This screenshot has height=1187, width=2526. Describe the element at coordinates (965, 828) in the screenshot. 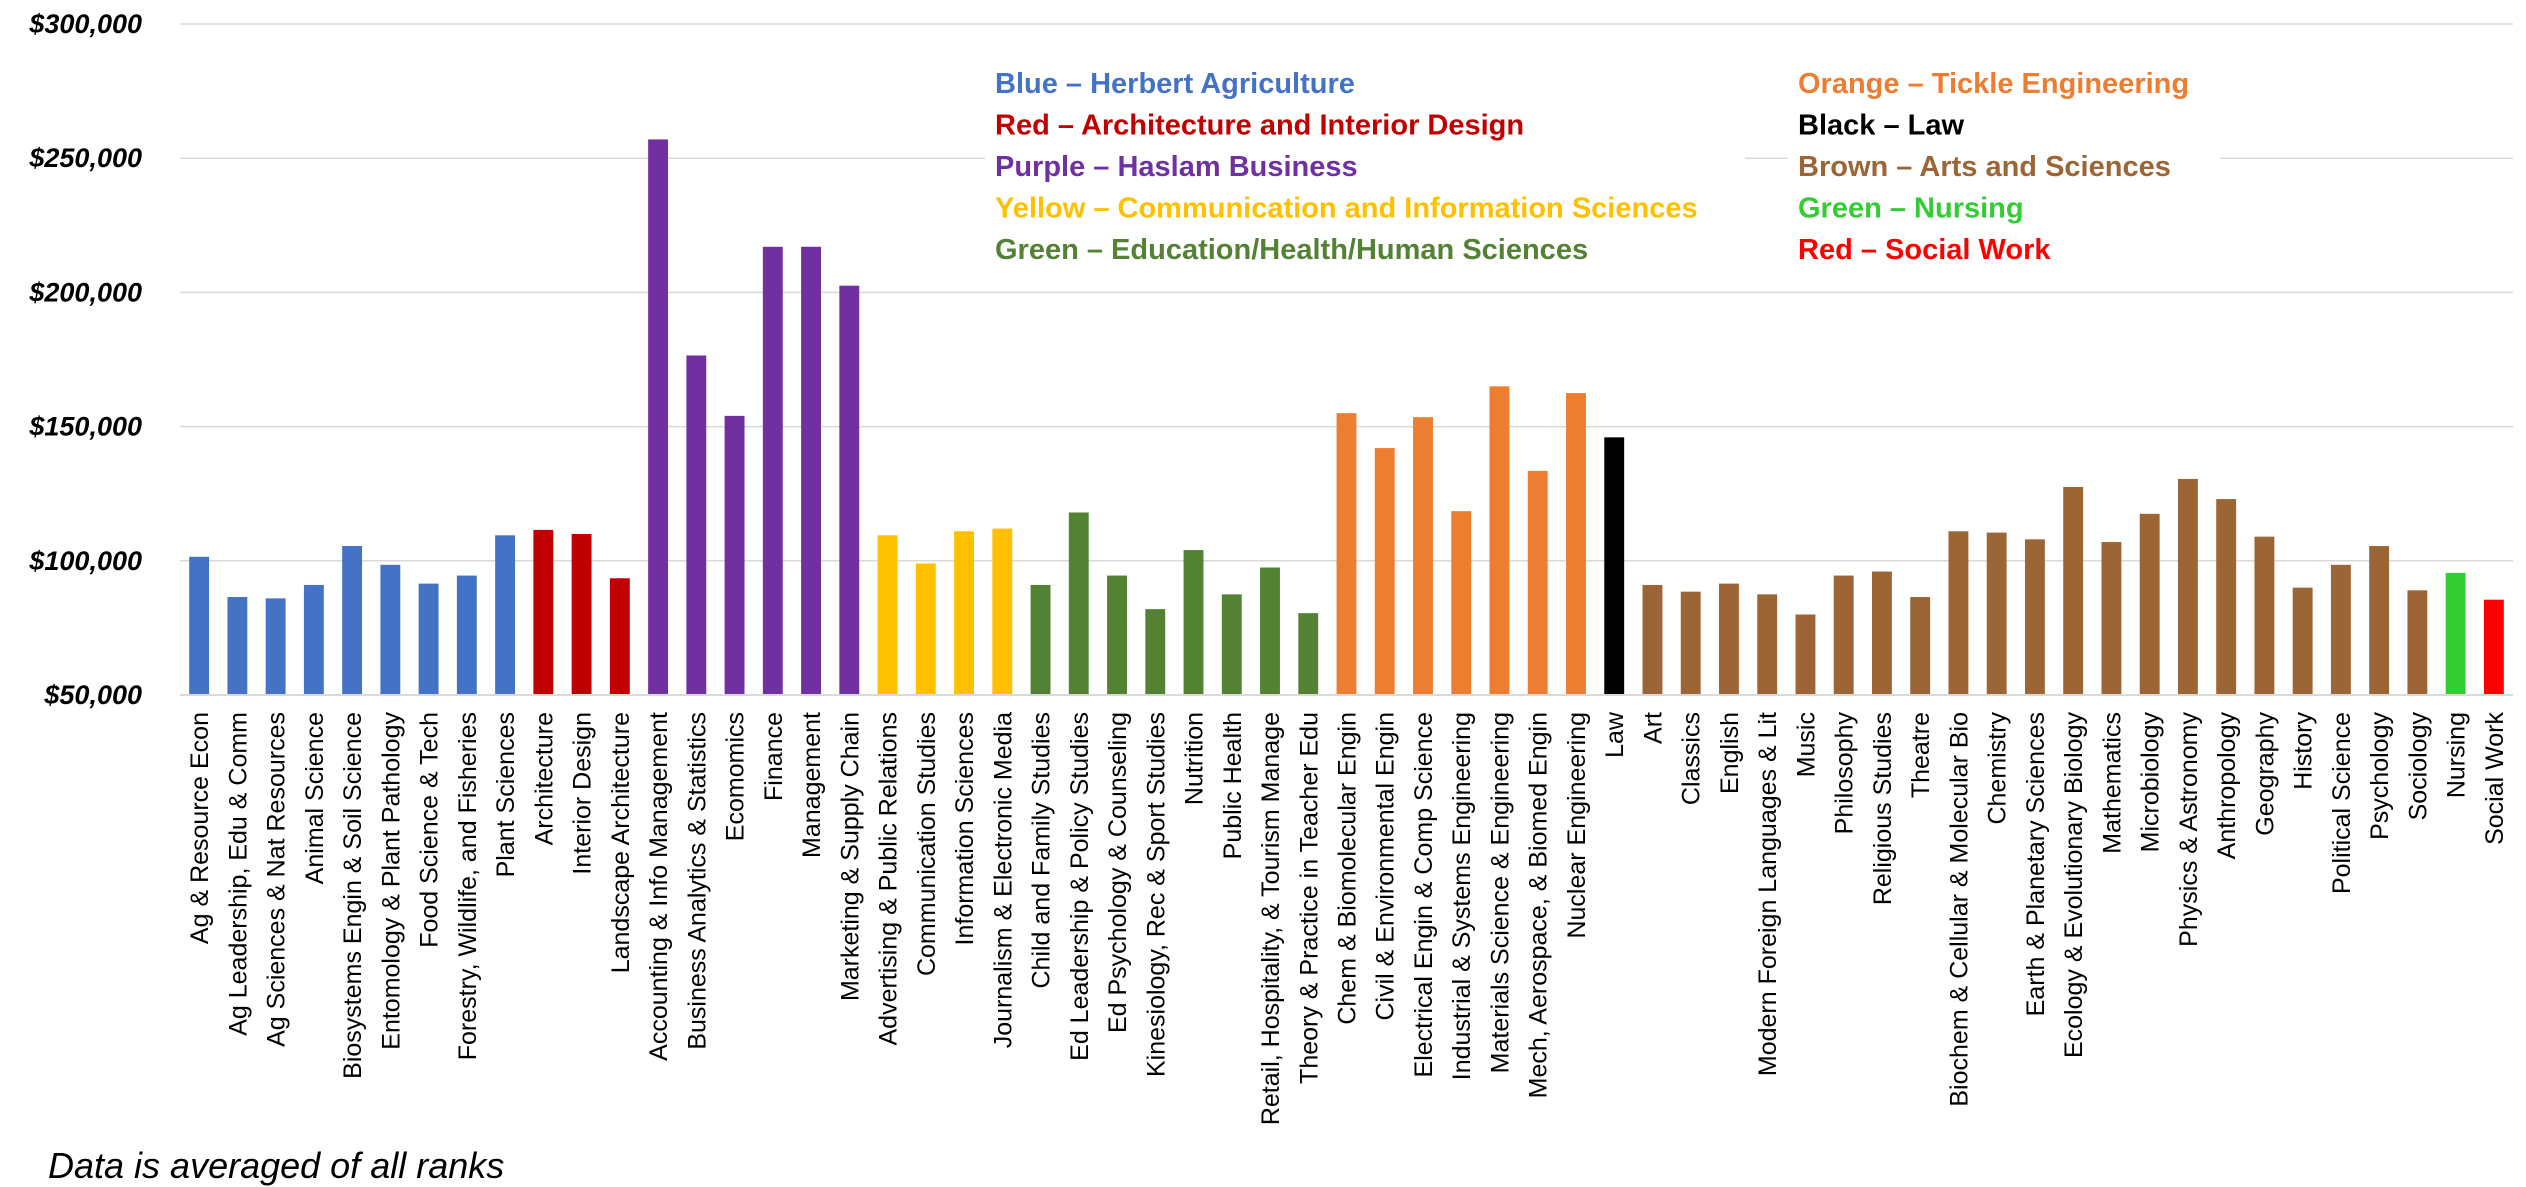

I see `x-tick-label: Information Sciences` at that location.